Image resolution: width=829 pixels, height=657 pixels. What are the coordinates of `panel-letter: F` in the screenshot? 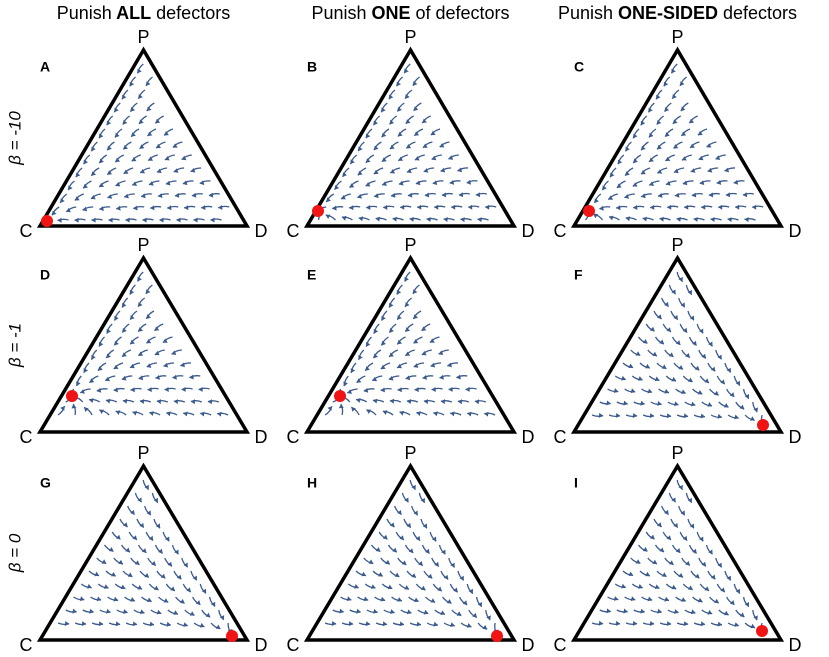 It's located at (578, 275).